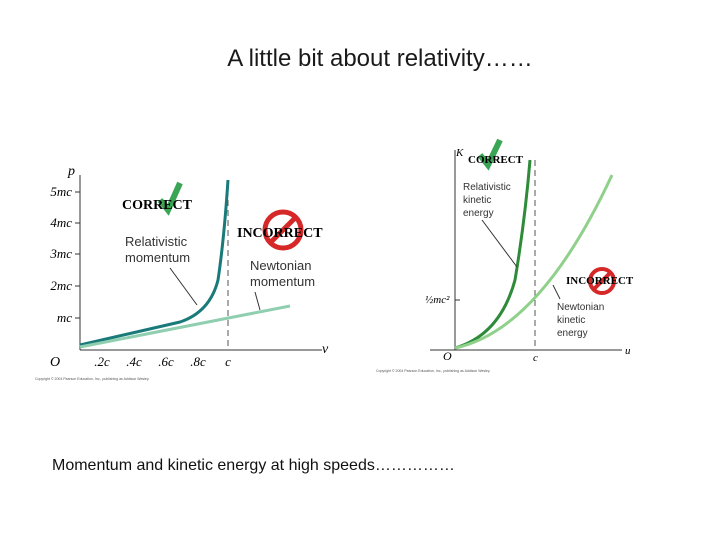  Describe the element at coordinates (61, 222) in the screenshot. I see `y-tick-label: 4mc` at that location.